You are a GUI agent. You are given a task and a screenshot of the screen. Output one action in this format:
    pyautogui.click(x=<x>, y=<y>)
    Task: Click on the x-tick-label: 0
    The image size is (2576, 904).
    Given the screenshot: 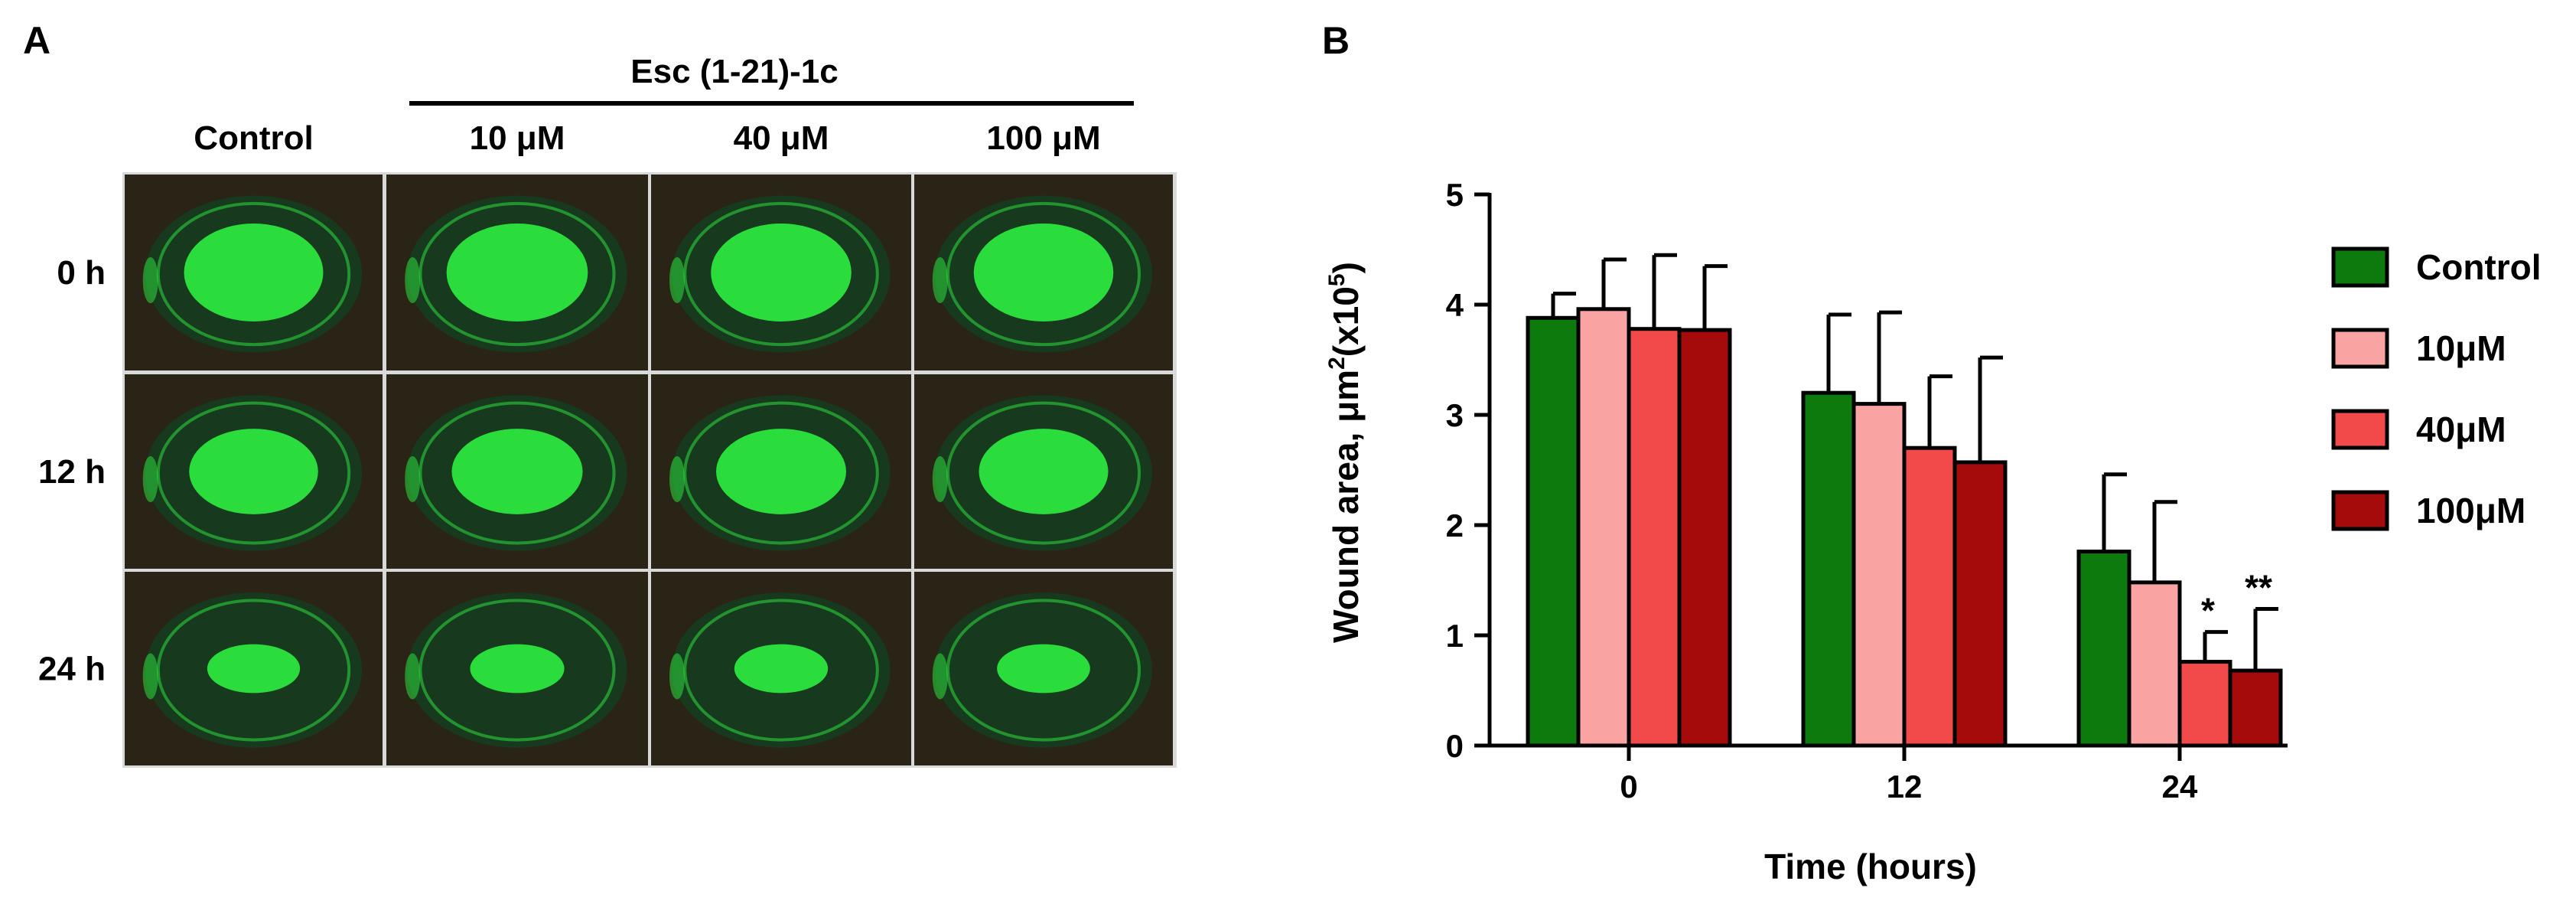 What is the action you would take?
    pyautogui.click(x=1629, y=786)
    